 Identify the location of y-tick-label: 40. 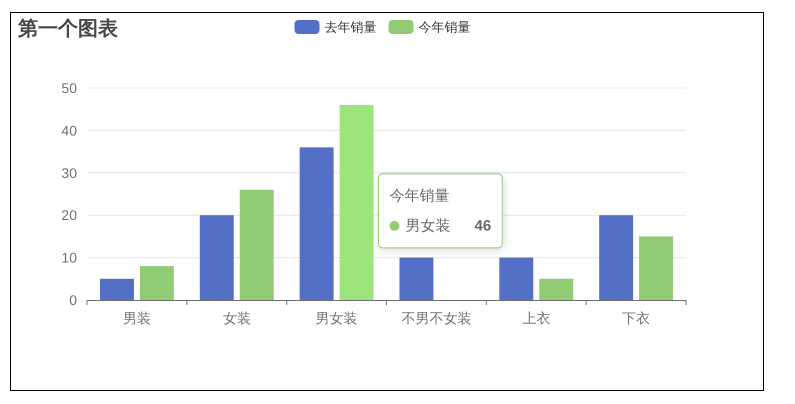
(69, 130).